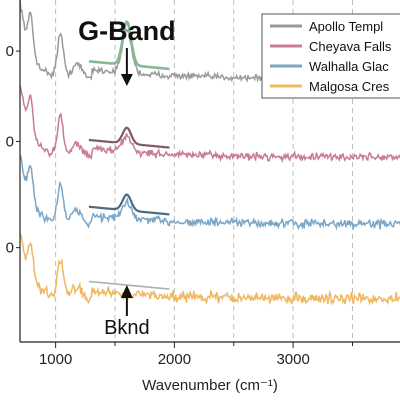 This screenshot has height=400, width=400. I want to click on x-axis-label: Wavenumber (cm⁻¹), so click(210, 385).